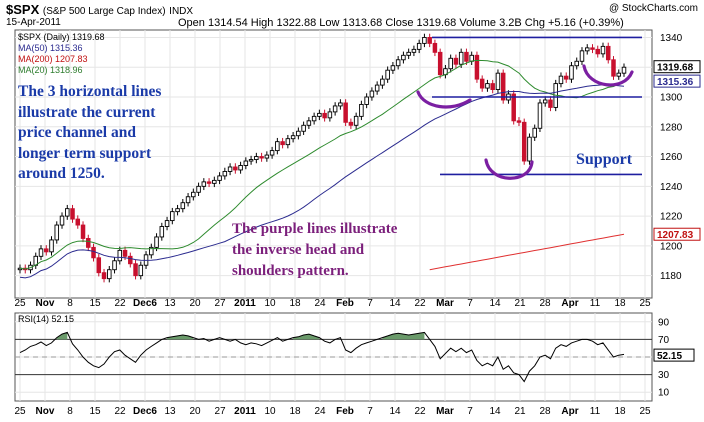 Image resolution: width=704 pixels, height=422 pixels. I want to click on symbol: $SPX, so click(23, 9).